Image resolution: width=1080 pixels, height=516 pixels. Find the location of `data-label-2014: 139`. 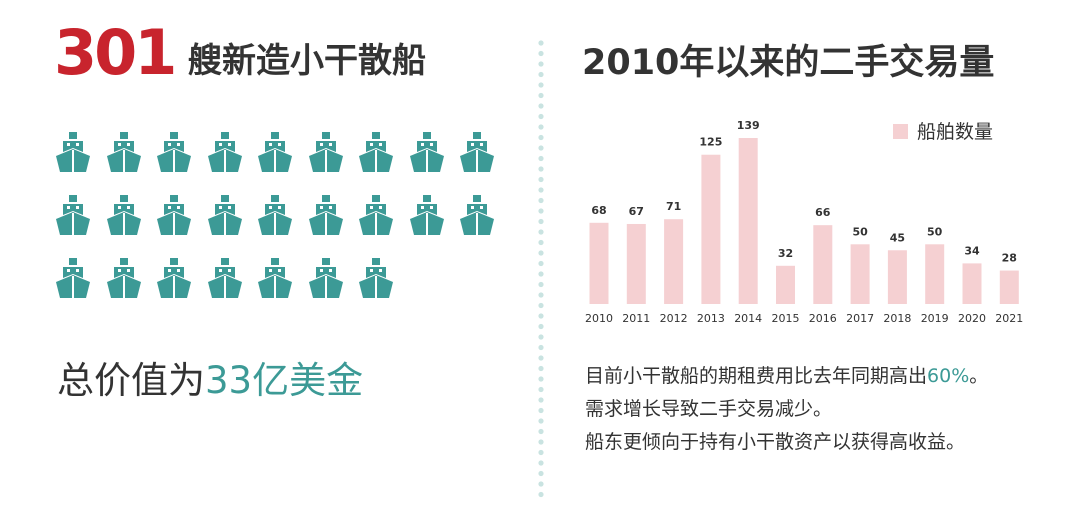

data-label-2014: 139 is located at coordinates (748, 125).